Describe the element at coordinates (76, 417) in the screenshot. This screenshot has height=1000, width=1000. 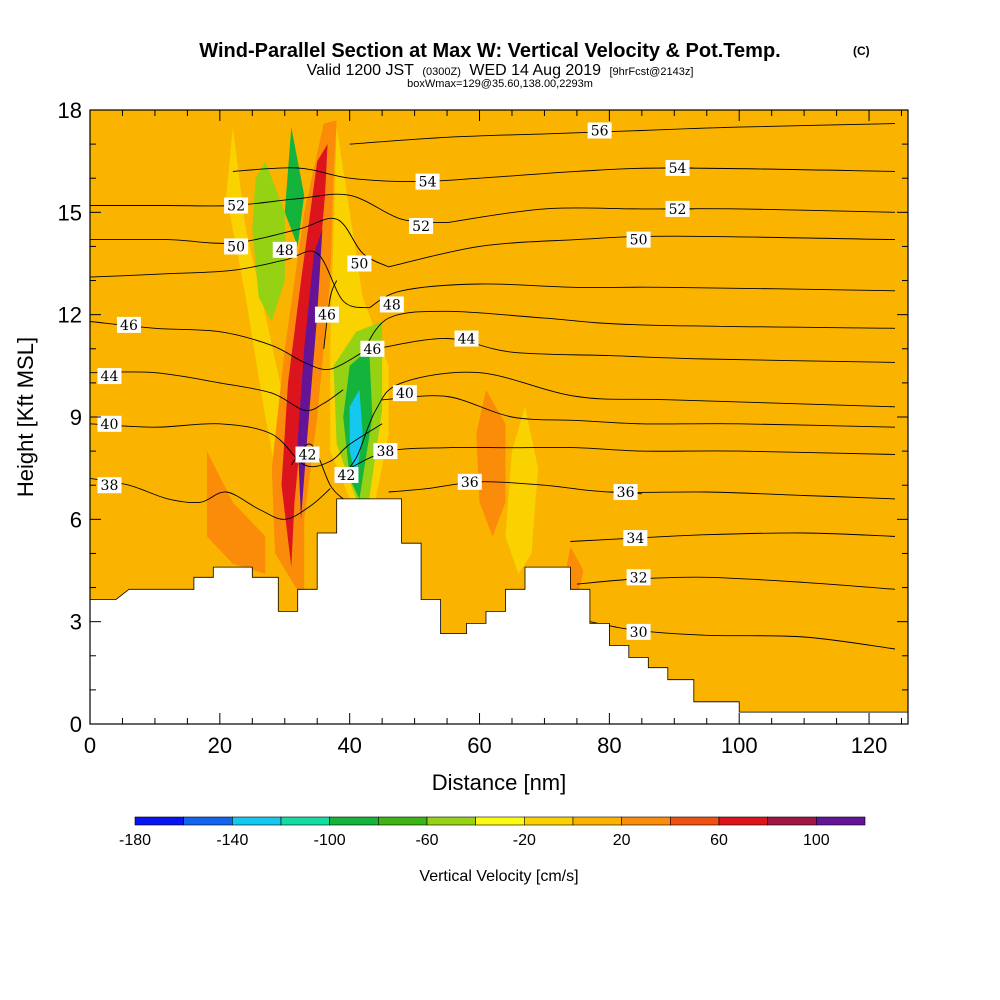
I see `y-tick-label: 9` at that location.